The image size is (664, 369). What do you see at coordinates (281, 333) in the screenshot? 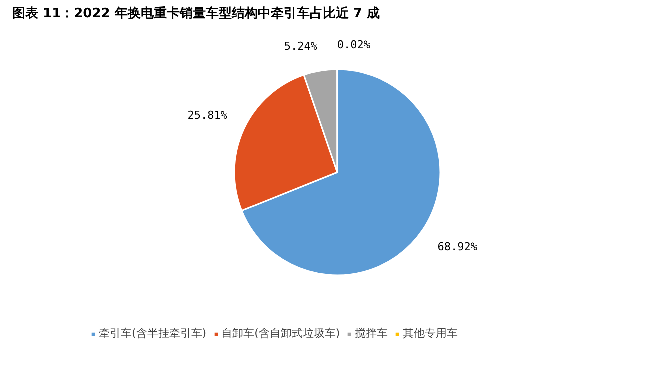
I see `legend-label: 自卸车(含自卸式垃圾车)` at bounding box center [281, 333].